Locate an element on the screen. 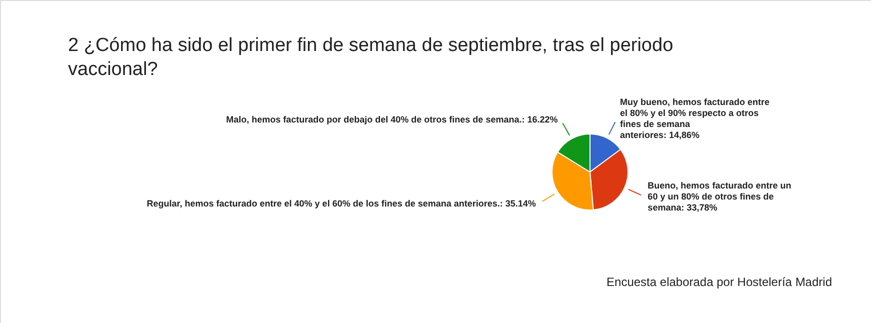 The image size is (871, 323). chart-title: 2 ¿Cómo ha sido el primer fin de semana de septiembre, tras el periodo vaccional? is located at coordinates (371, 57).